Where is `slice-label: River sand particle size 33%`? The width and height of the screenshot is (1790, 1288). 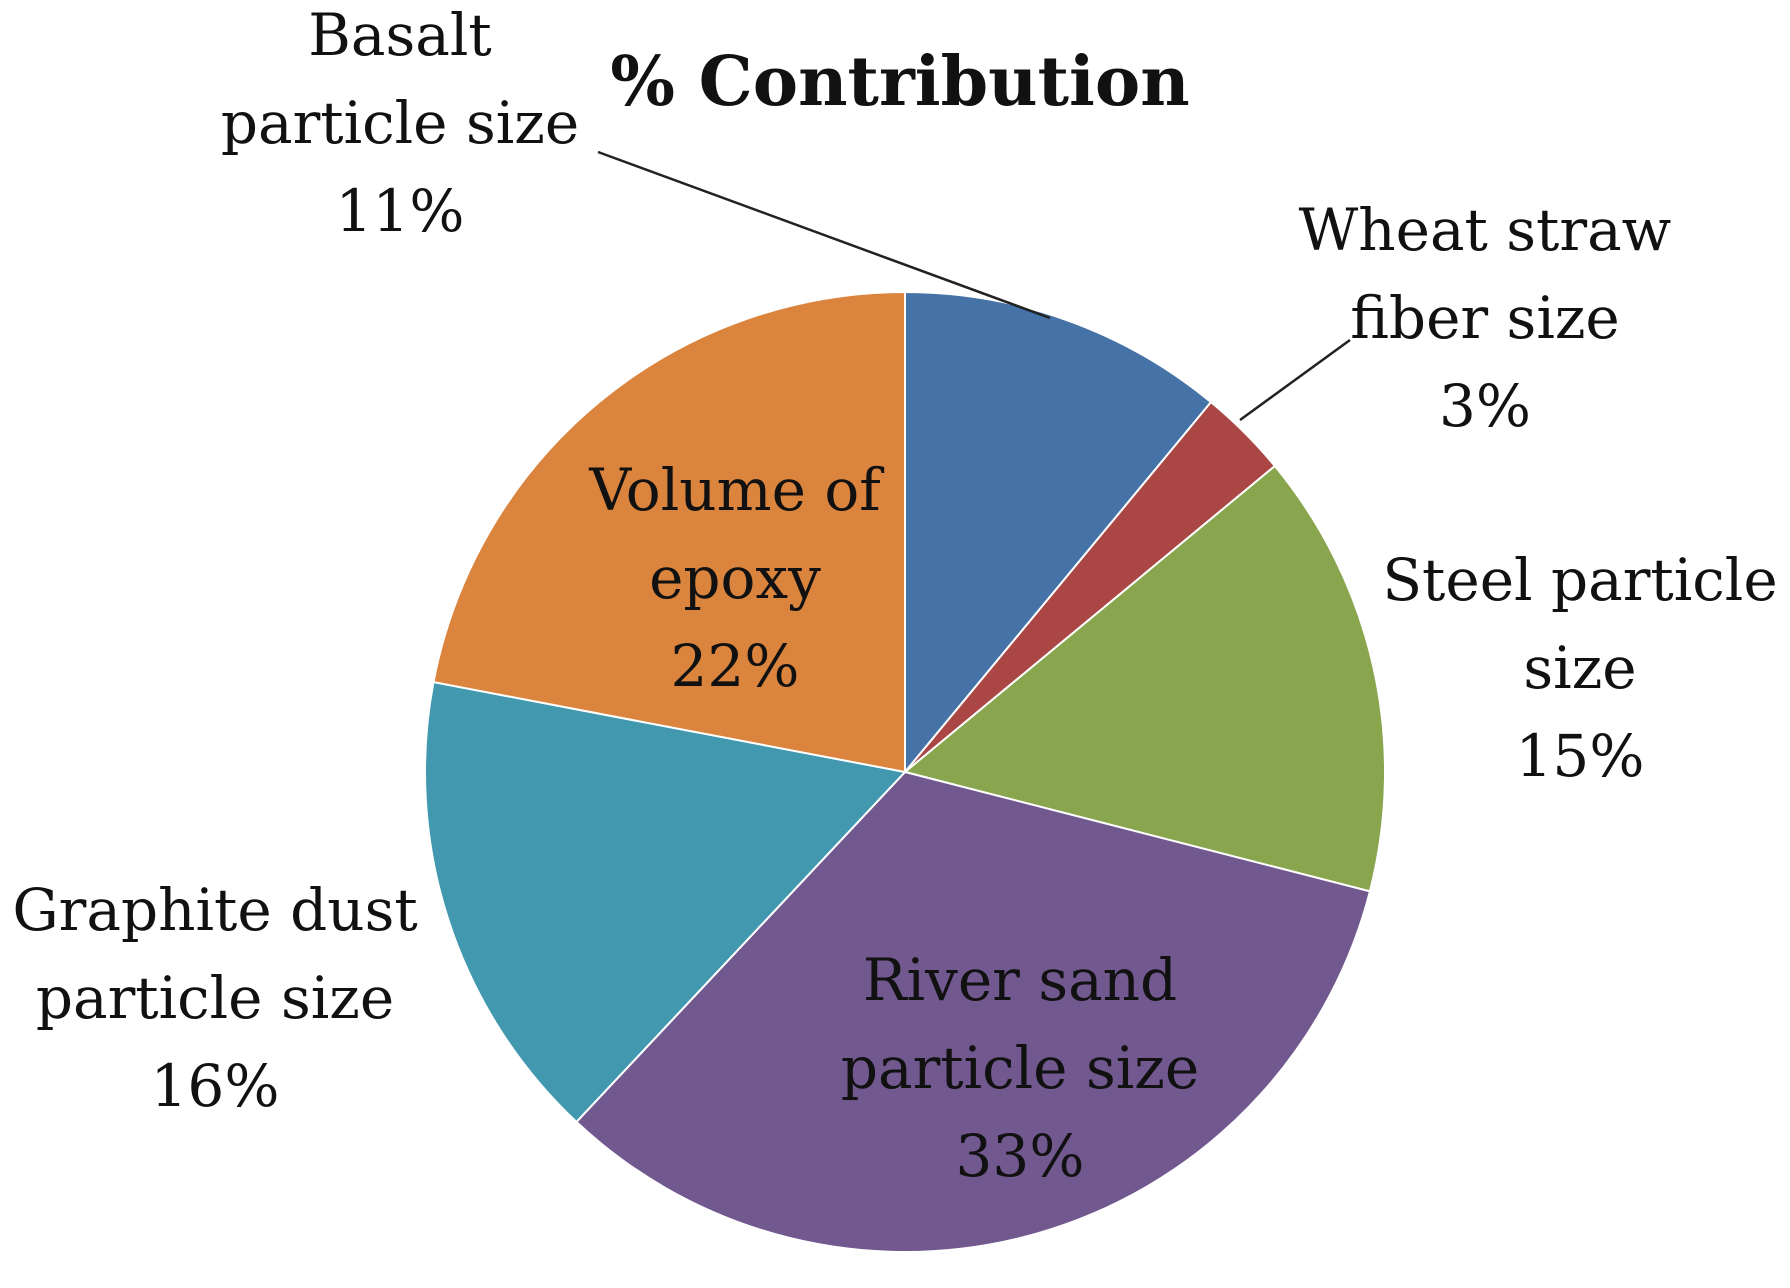
slice-label: River sand particle size 33% is located at coordinates (1020, 1068).